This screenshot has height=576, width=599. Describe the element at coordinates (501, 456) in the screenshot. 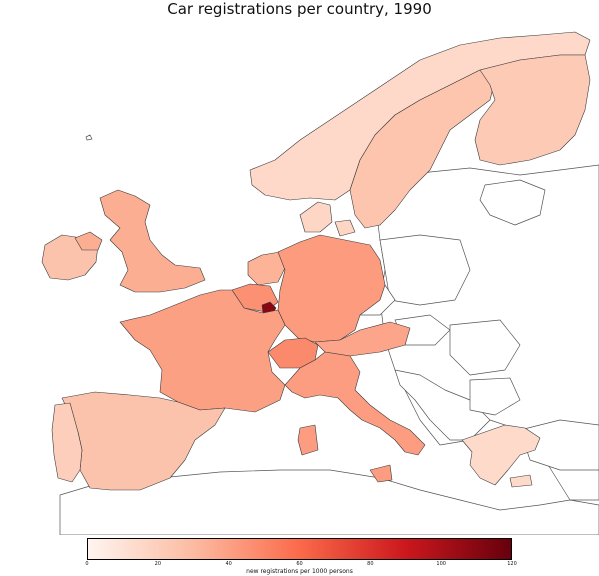

I see `country-greece` at that location.